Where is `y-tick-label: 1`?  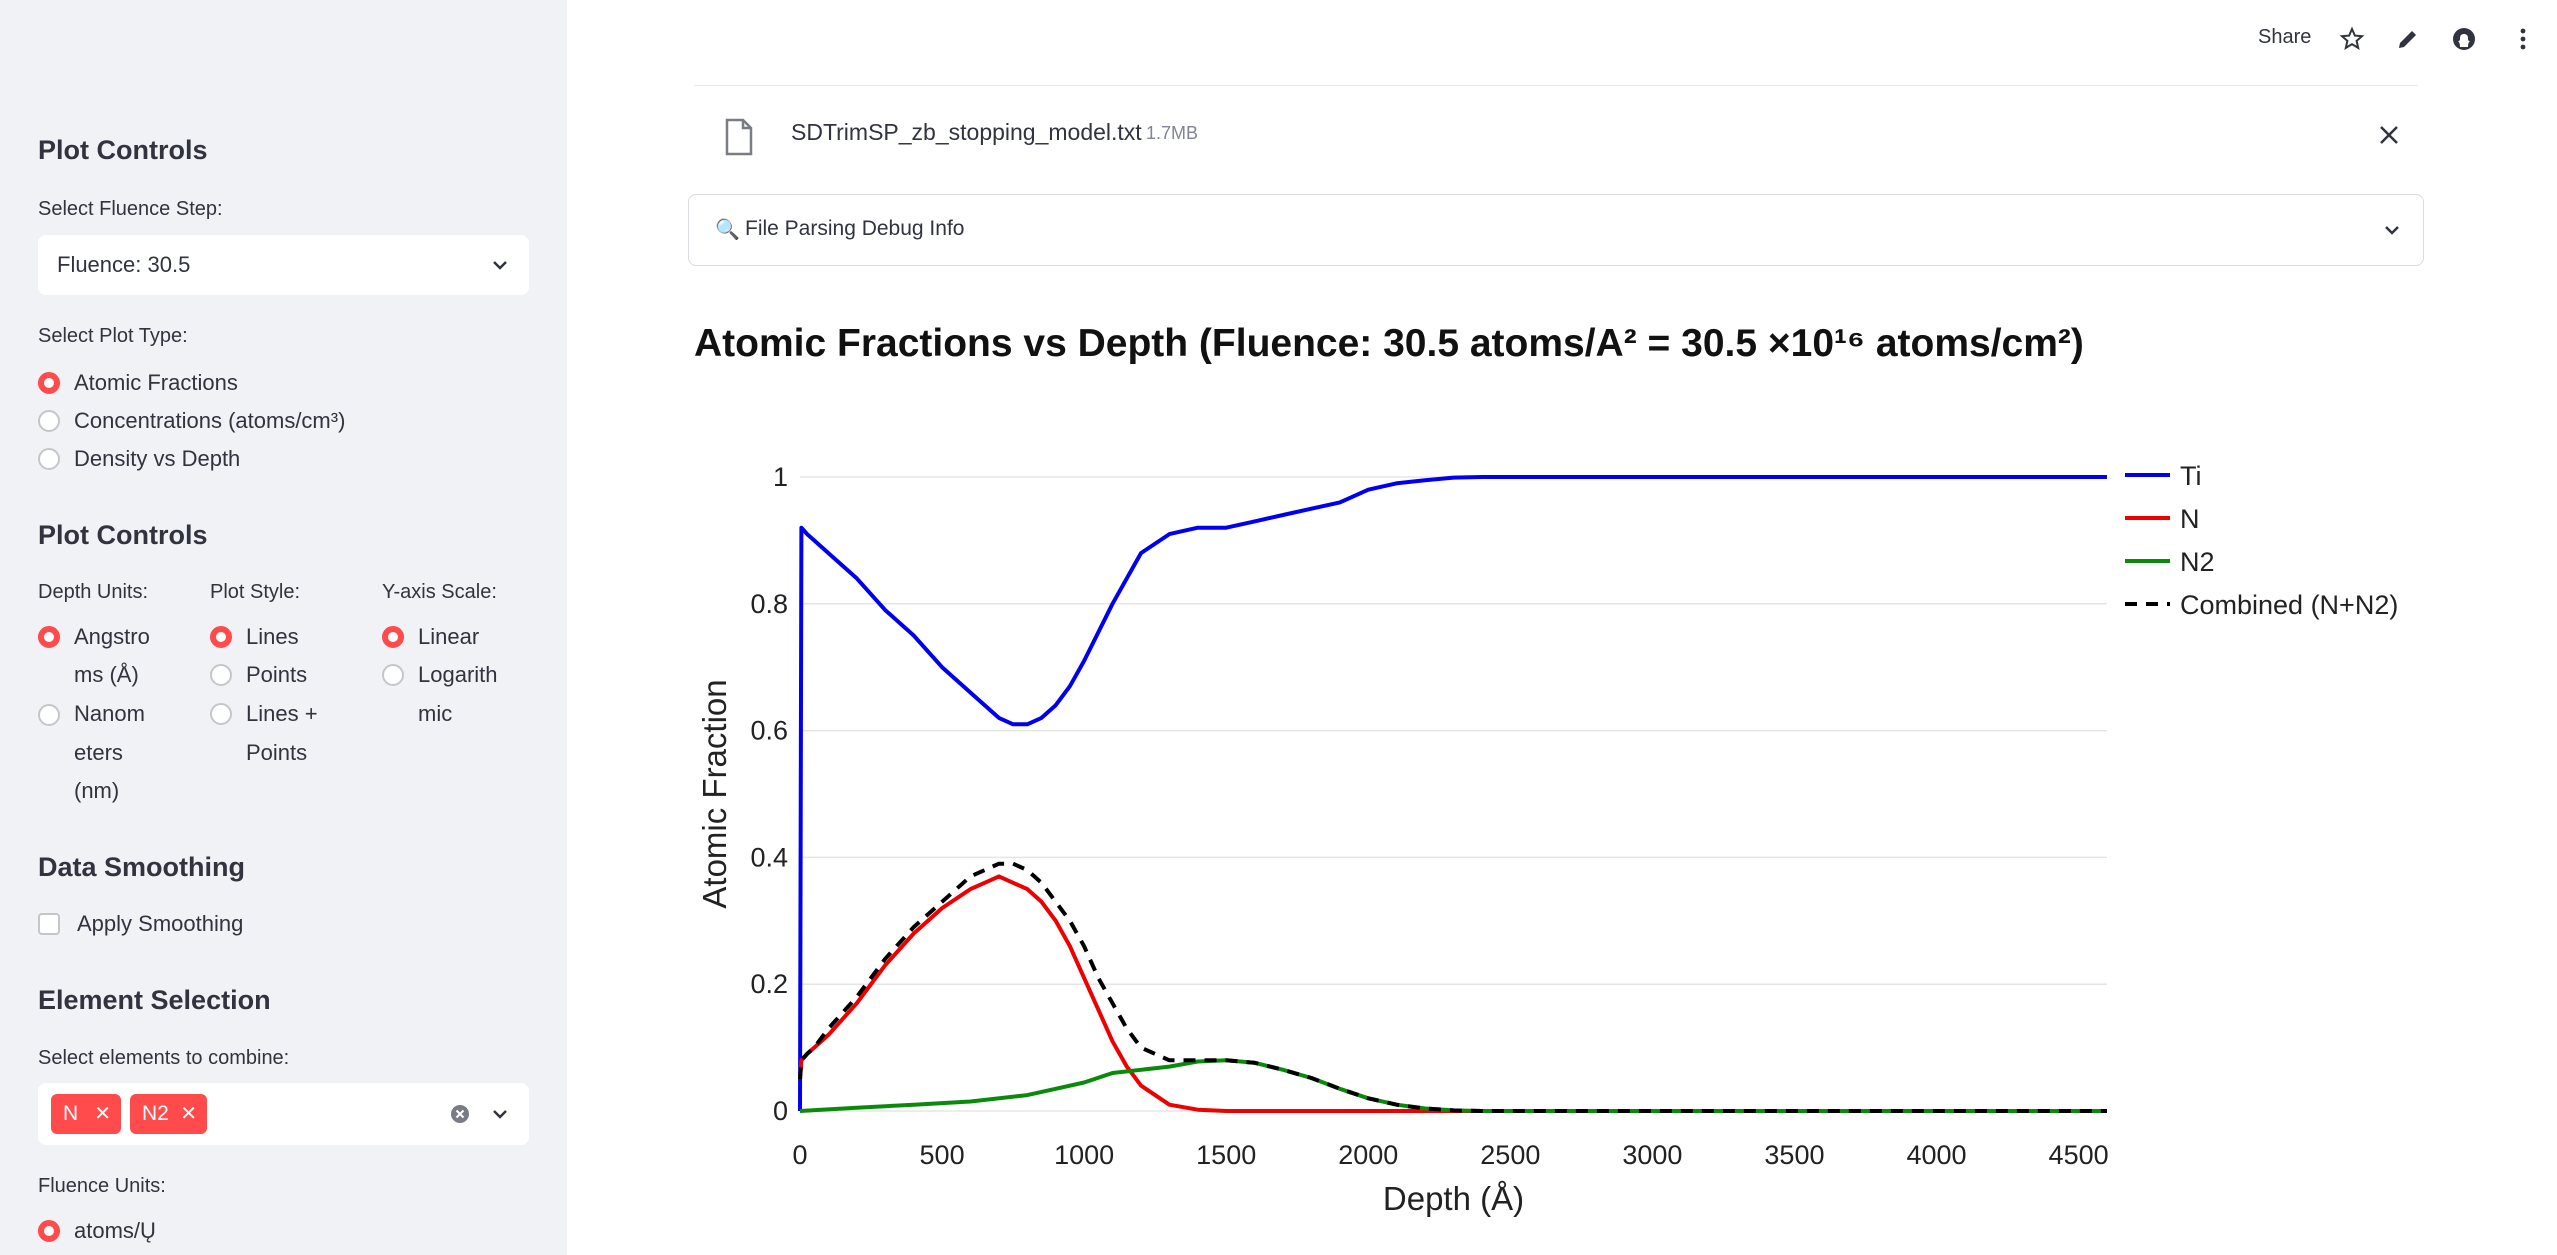
y-tick-label: 1 is located at coordinates (780, 477).